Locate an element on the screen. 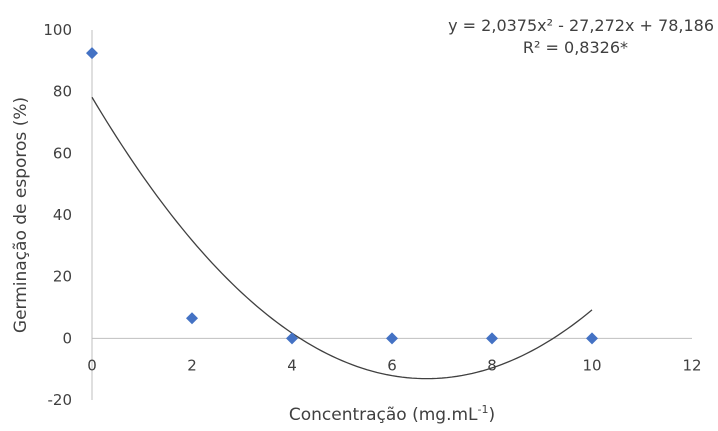 The width and height of the screenshot is (718, 431). r-squared-label: R² = 0,8326* is located at coordinates (575, 47).